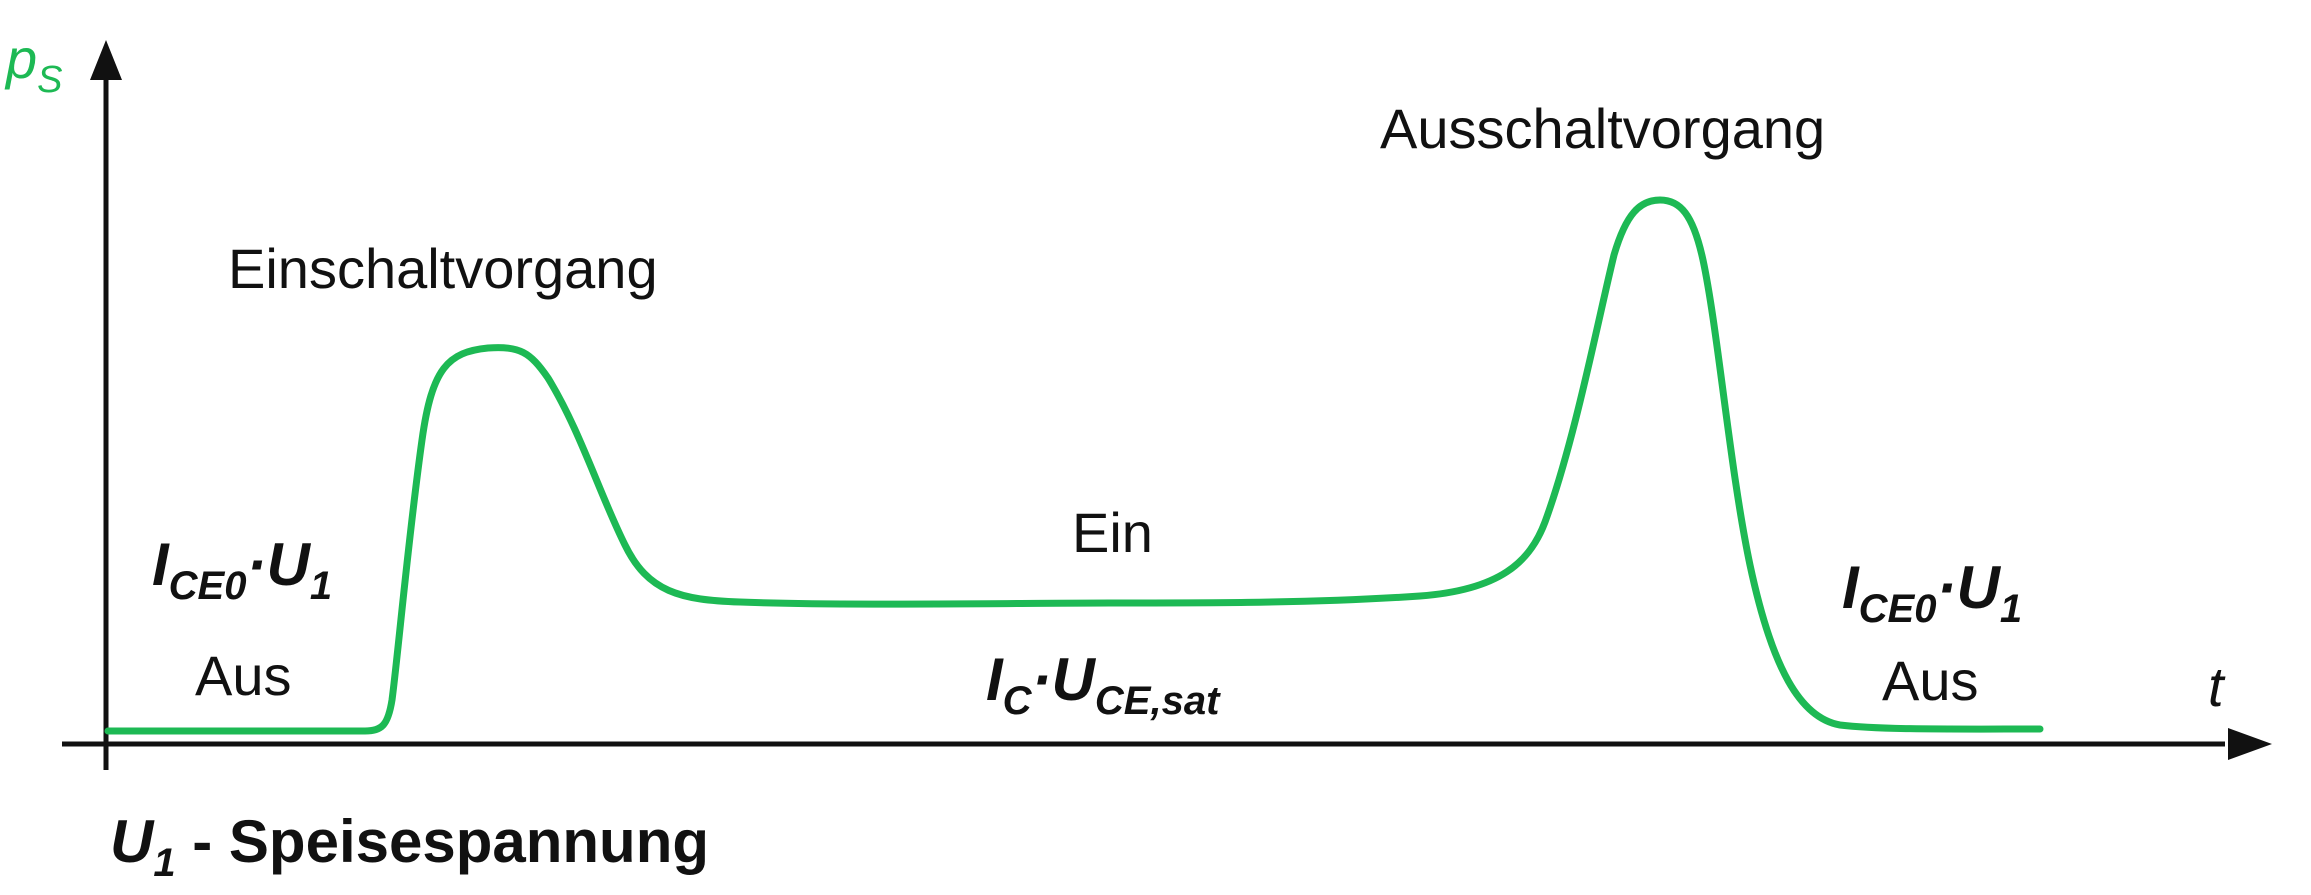 This screenshot has width=2311, height=895. Describe the element at coordinates (442, 841) in the screenshot. I see `footnote-text: - Speisespannung` at that location.